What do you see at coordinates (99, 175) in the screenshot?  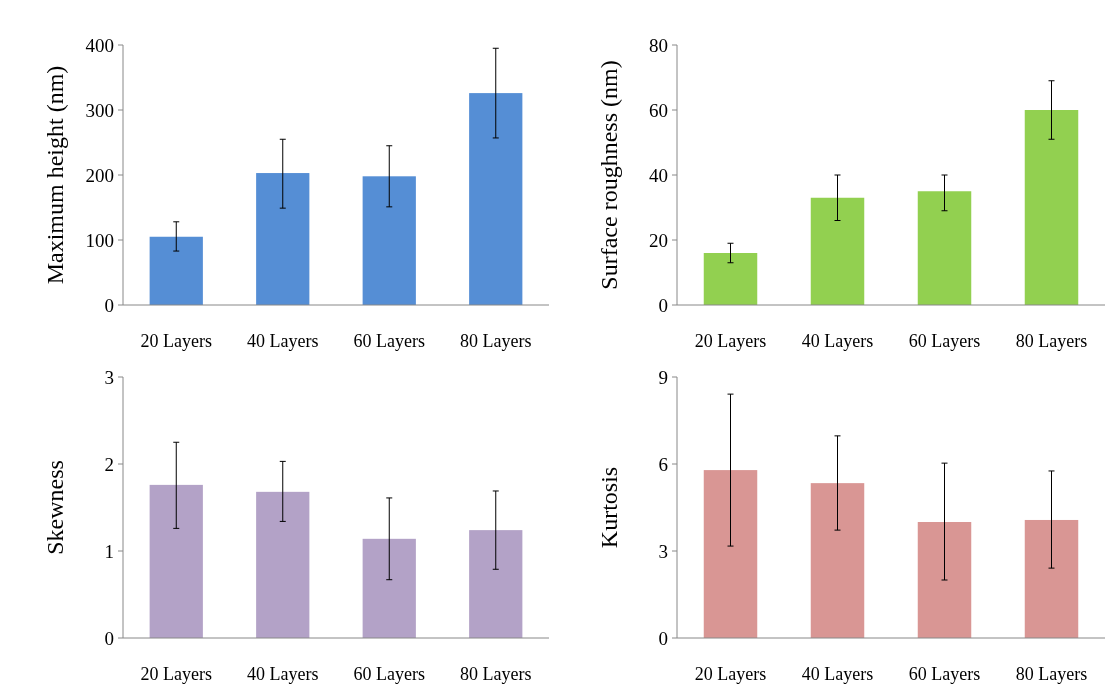 I see `y-tick-label: 200` at bounding box center [99, 175].